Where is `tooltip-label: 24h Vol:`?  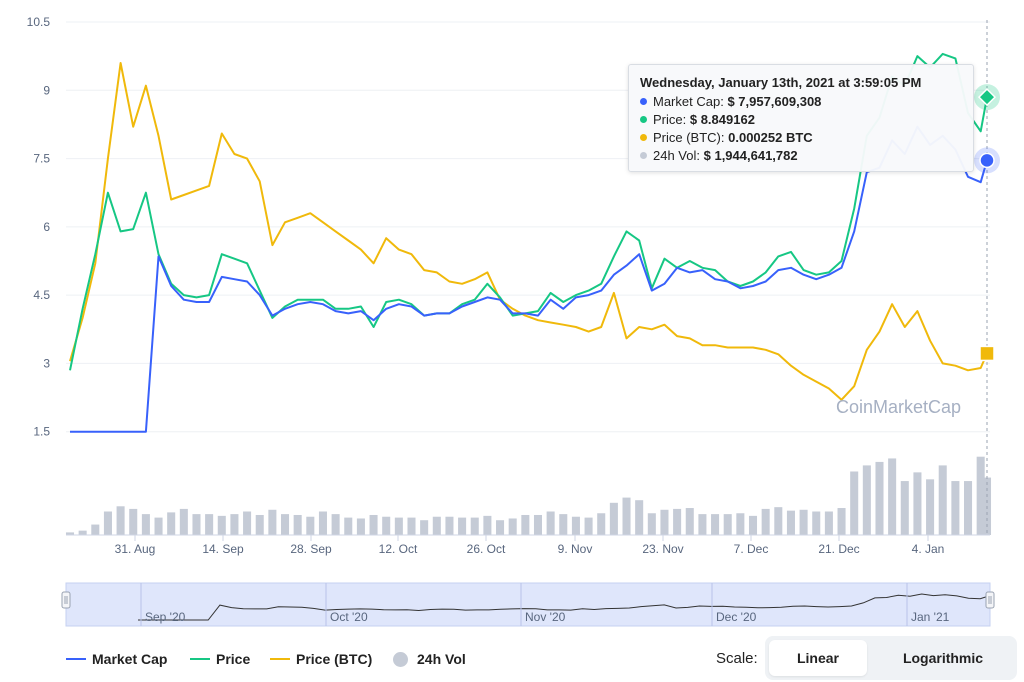
tooltip-label: 24h Vol: is located at coordinates (676, 155).